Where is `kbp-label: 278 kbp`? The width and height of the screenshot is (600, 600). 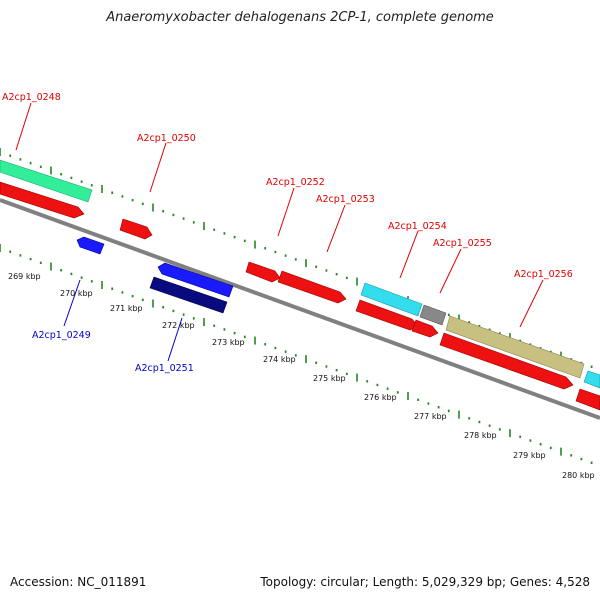 kbp-label: 278 kbp is located at coordinates (480, 435).